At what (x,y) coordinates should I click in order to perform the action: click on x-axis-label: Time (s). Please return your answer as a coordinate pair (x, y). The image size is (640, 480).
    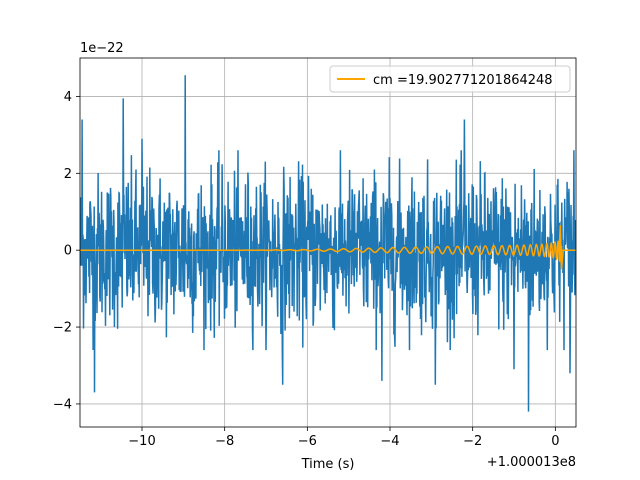
    Looking at the image, I should click on (328, 464).